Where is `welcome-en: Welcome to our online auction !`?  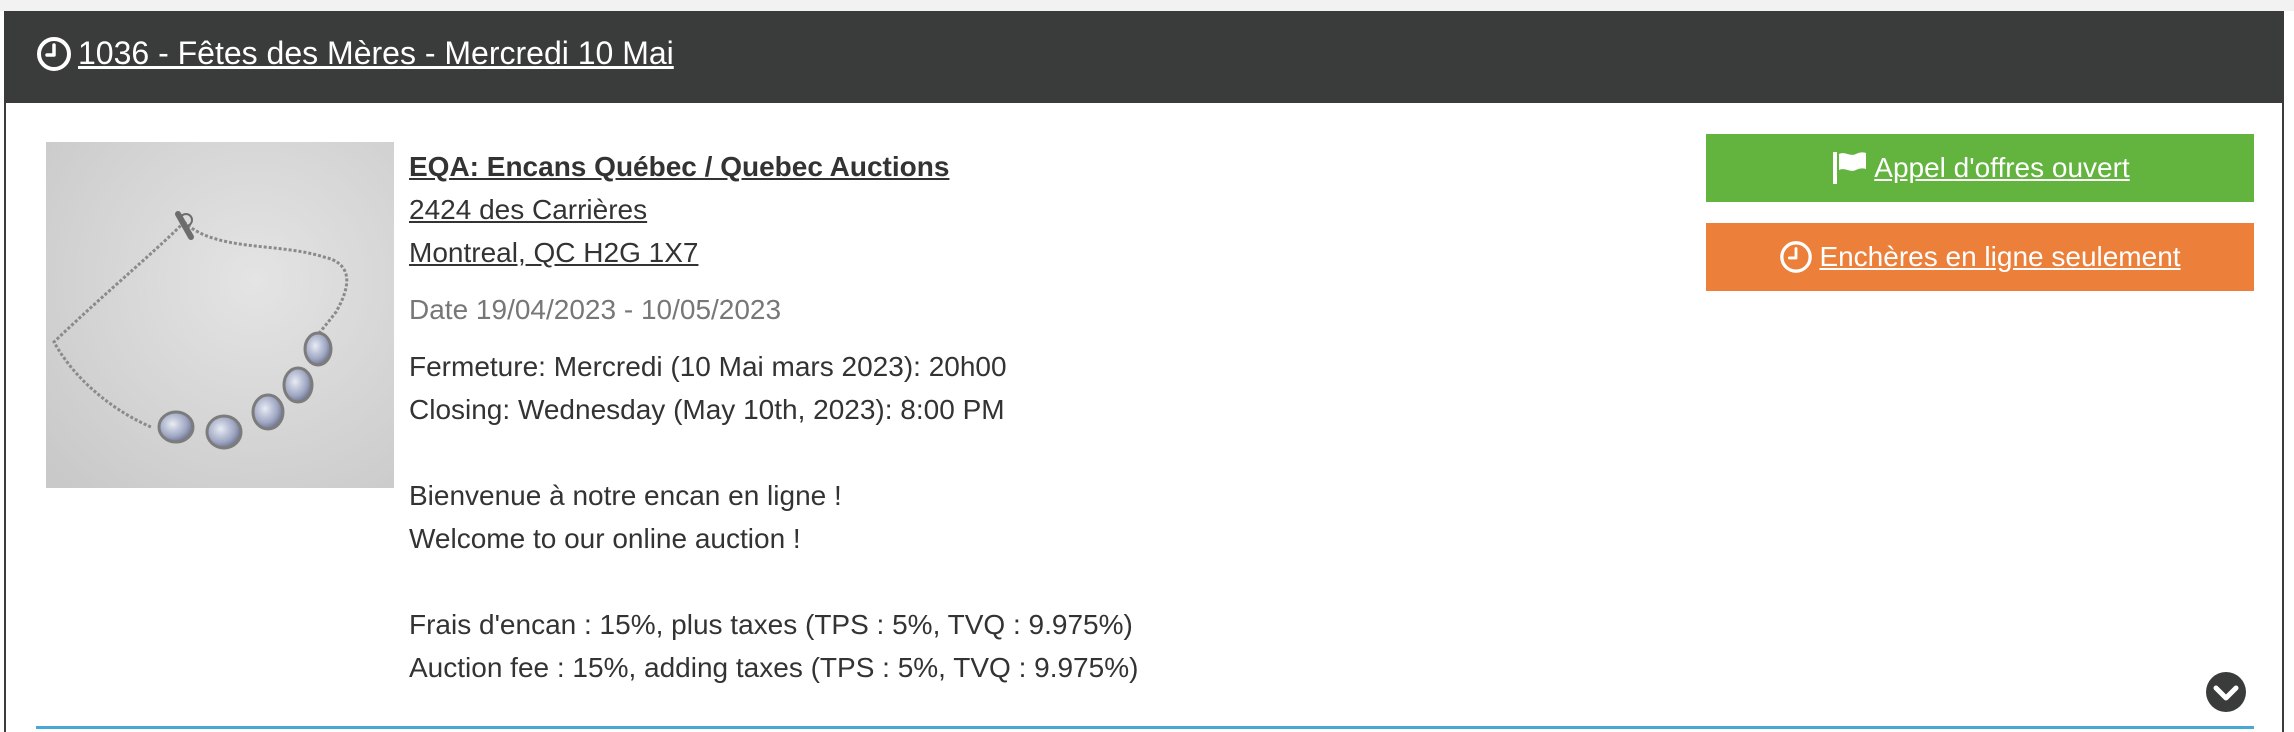 welcome-en: Welcome to our online auction ! is located at coordinates (605, 538).